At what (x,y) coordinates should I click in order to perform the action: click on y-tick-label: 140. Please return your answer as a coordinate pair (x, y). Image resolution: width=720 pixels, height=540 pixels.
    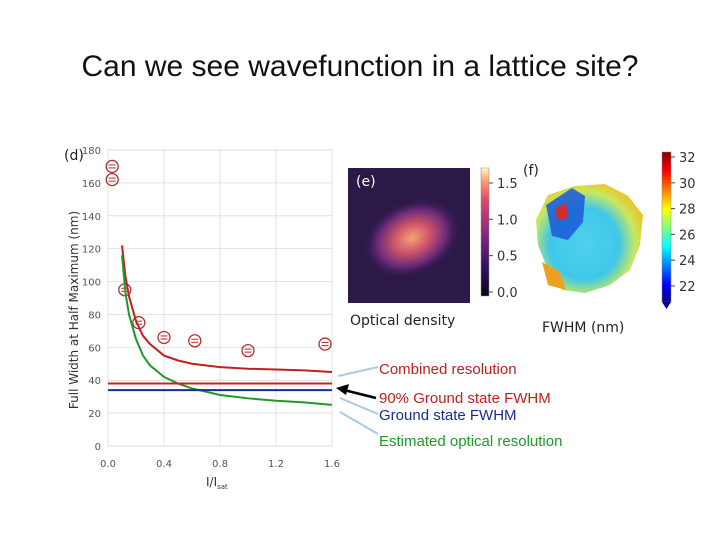
    Looking at the image, I should click on (91, 217).